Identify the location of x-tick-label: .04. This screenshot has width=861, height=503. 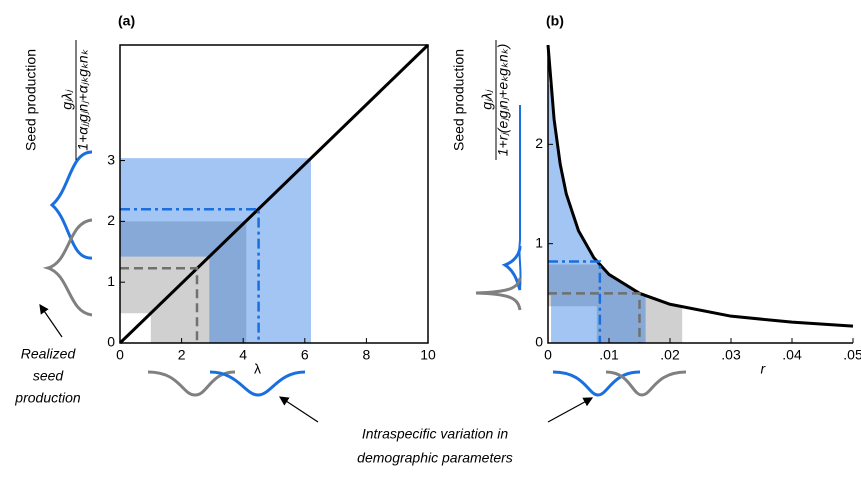
(792, 355).